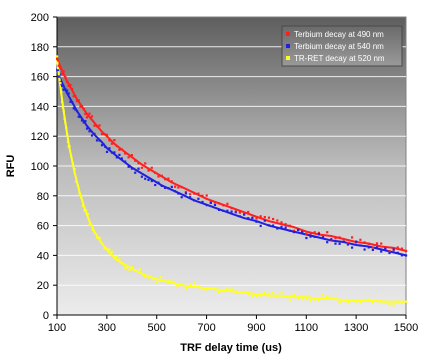  Describe the element at coordinates (40, 18) in the screenshot. I see `y-tick-label: 200` at that location.